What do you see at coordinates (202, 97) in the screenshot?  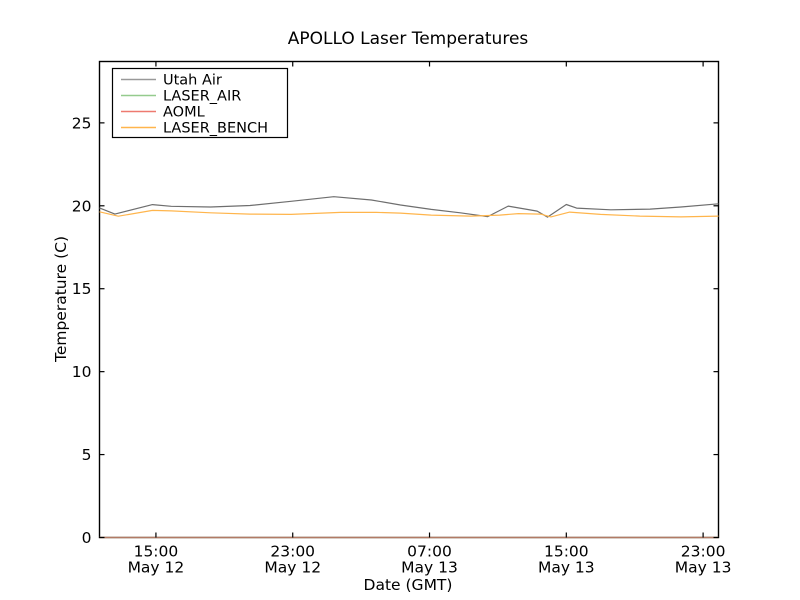 I see `legend-item-label: LASER_AIR` at bounding box center [202, 97].